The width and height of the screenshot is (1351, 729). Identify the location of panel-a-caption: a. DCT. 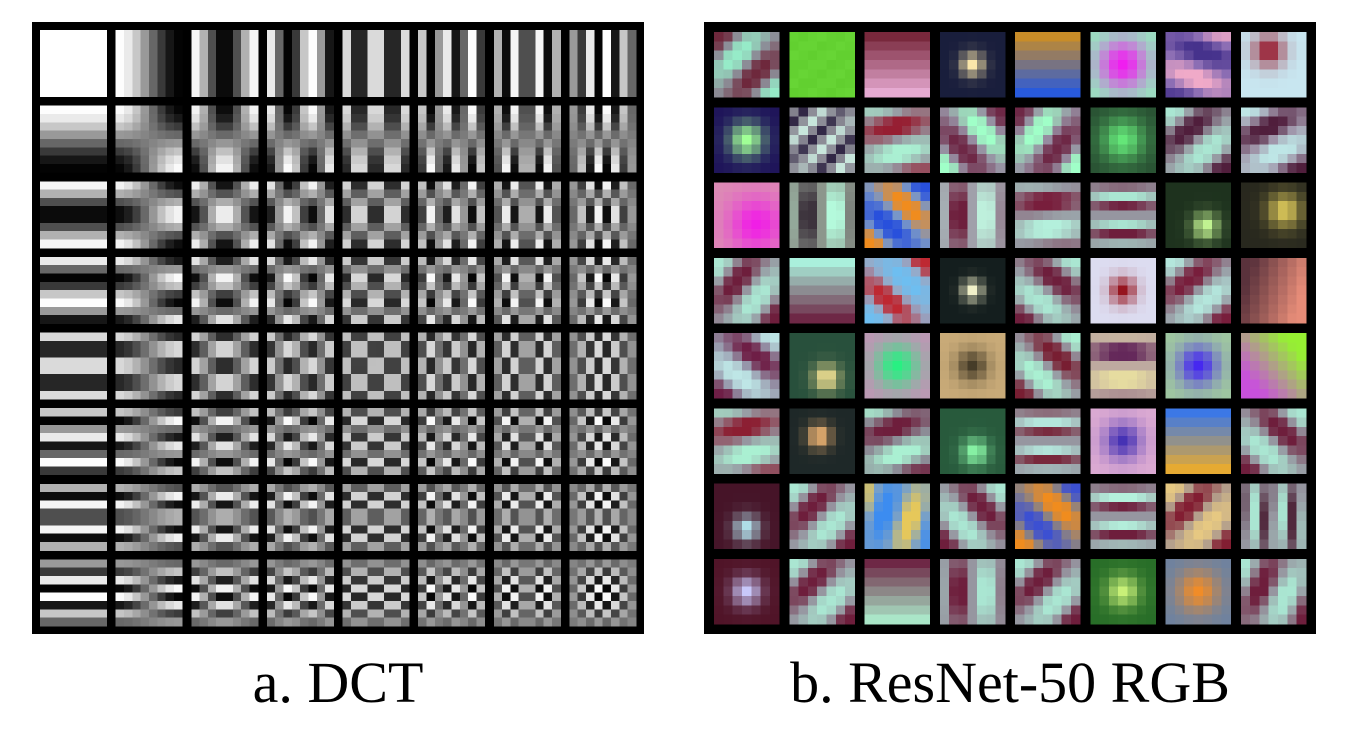
(338, 682).